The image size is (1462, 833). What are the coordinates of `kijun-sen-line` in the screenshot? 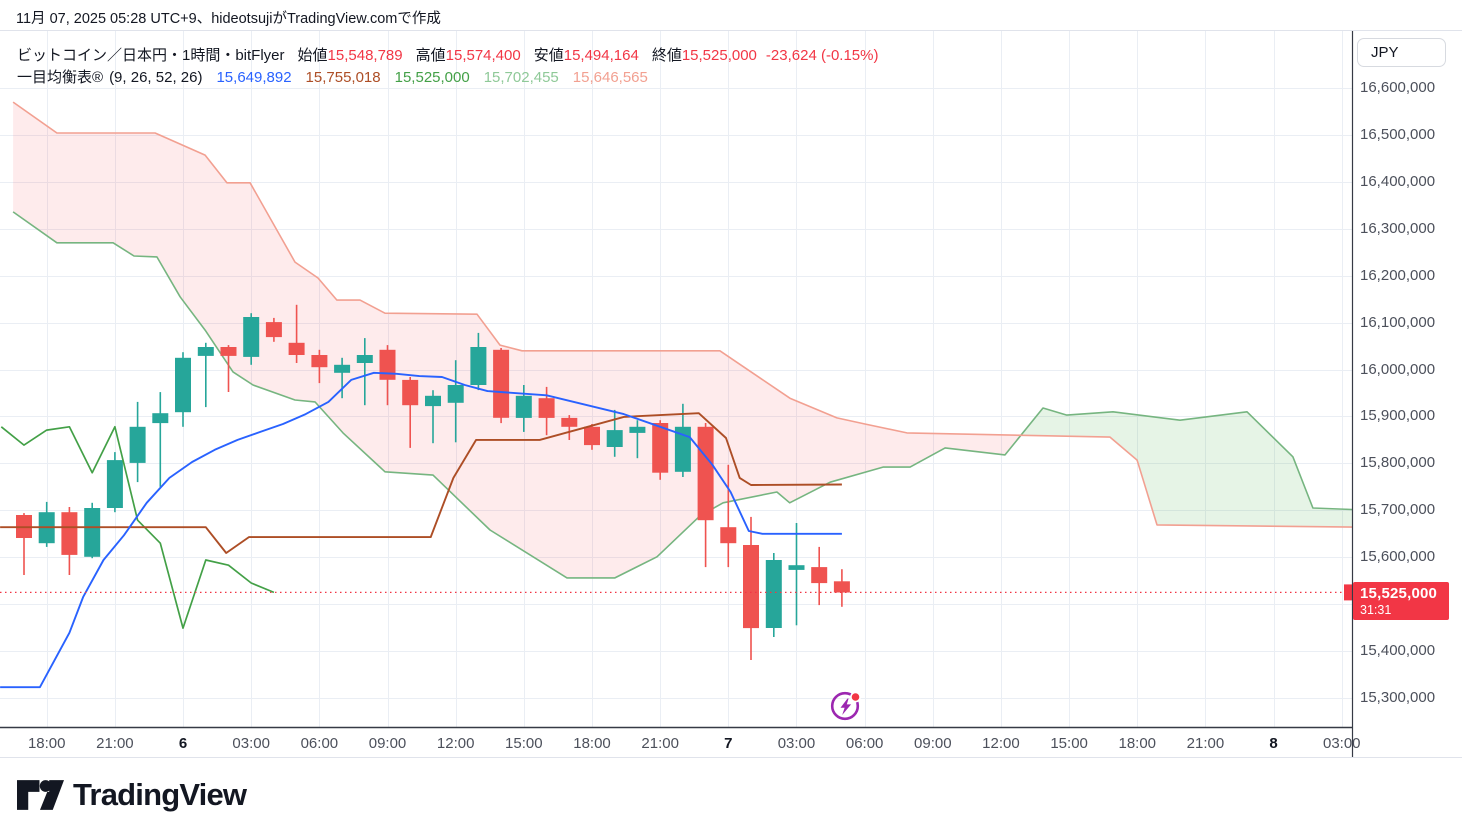 It's located at (421, 483).